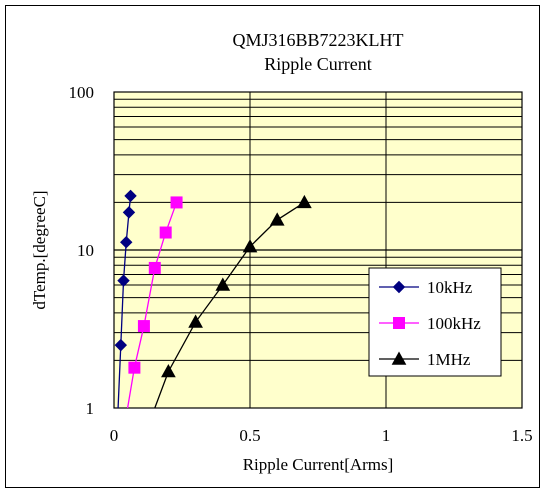 Image resolution: width=545 pixels, height=493 pixels. What do you see at coordinates (454, 323) in the screenshot?
I see `legend-label: 100kHz` at bounding box center [454, 323].